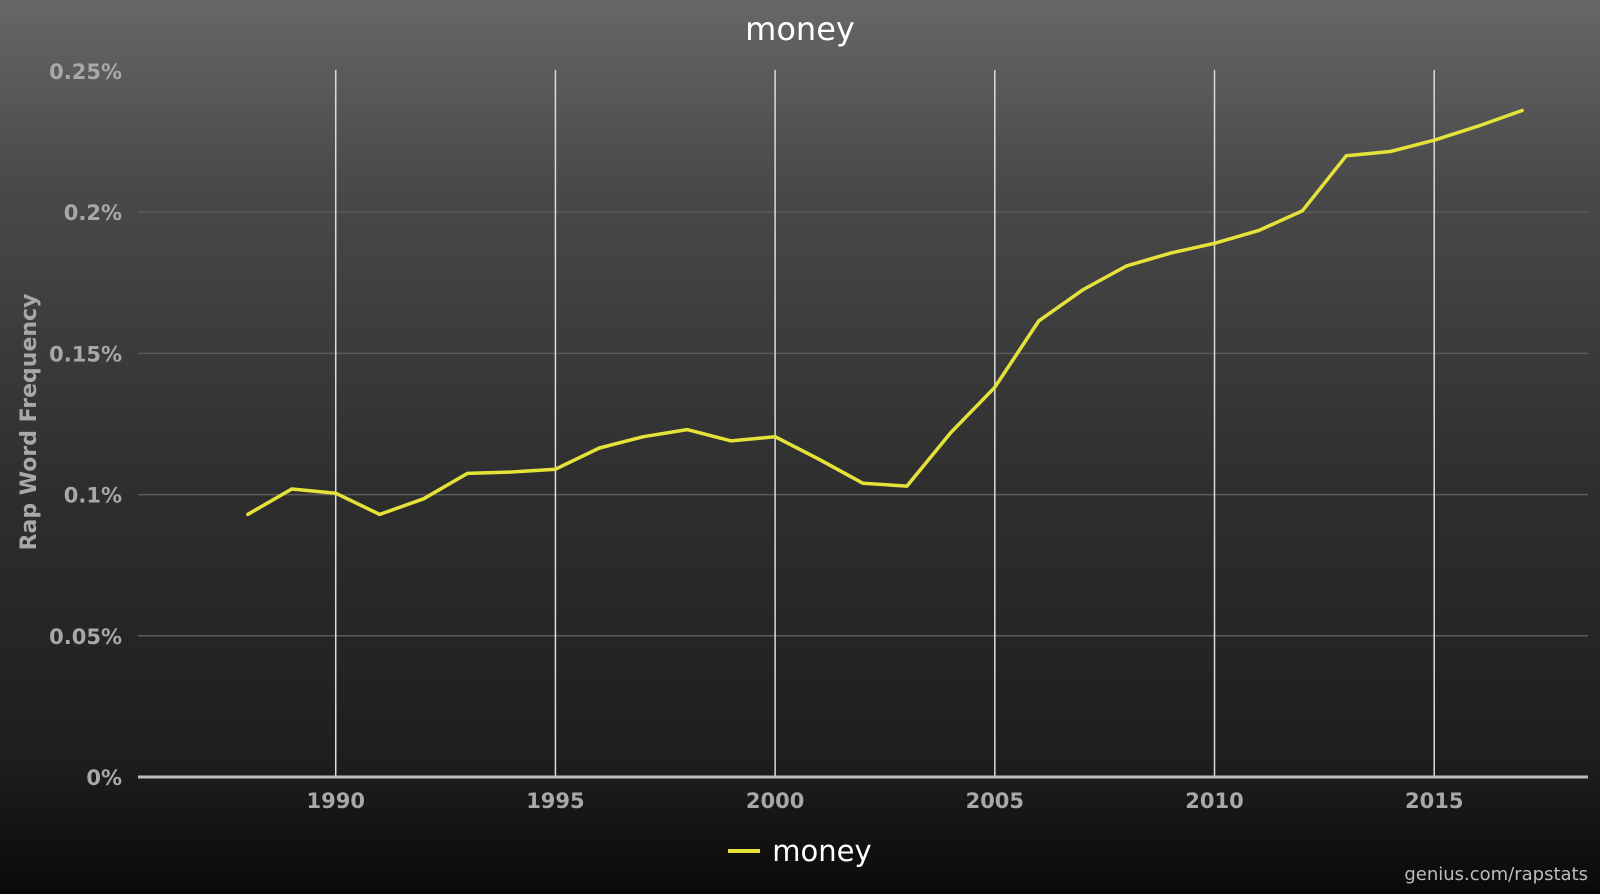  What do you see at coordinates (1496, 874) in the screenshot?
I see `source-credit: genius.com/rapstats` at bounding box center [1496, 874].